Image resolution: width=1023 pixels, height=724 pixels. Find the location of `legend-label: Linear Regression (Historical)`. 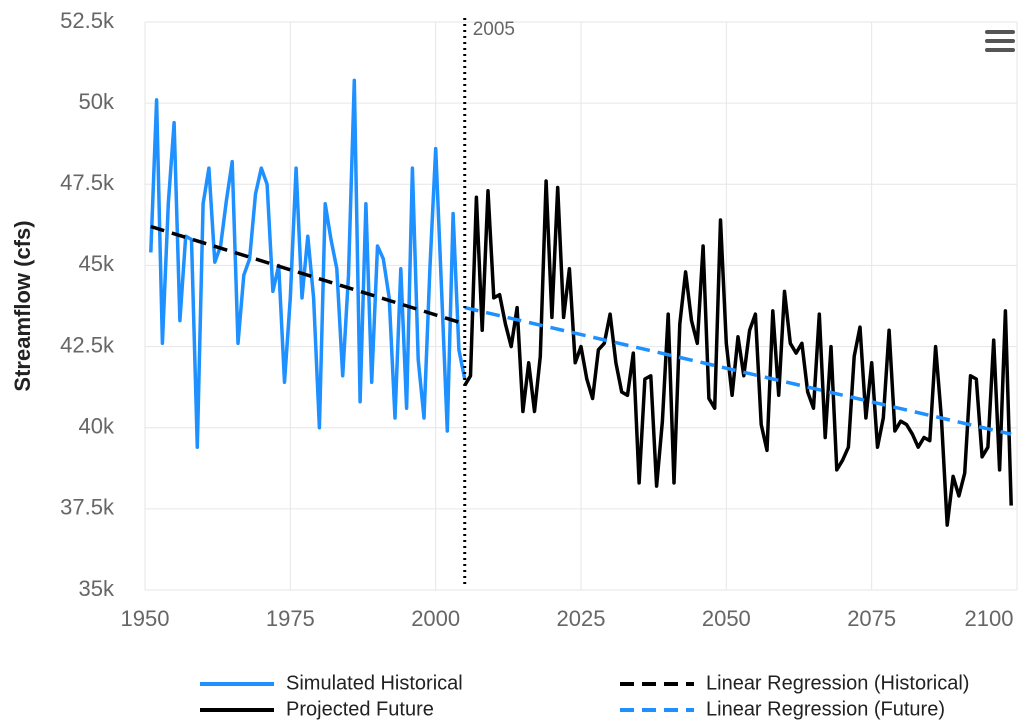

legend-label: Linear Regression (Historical) is located at coordinates (837, 683).